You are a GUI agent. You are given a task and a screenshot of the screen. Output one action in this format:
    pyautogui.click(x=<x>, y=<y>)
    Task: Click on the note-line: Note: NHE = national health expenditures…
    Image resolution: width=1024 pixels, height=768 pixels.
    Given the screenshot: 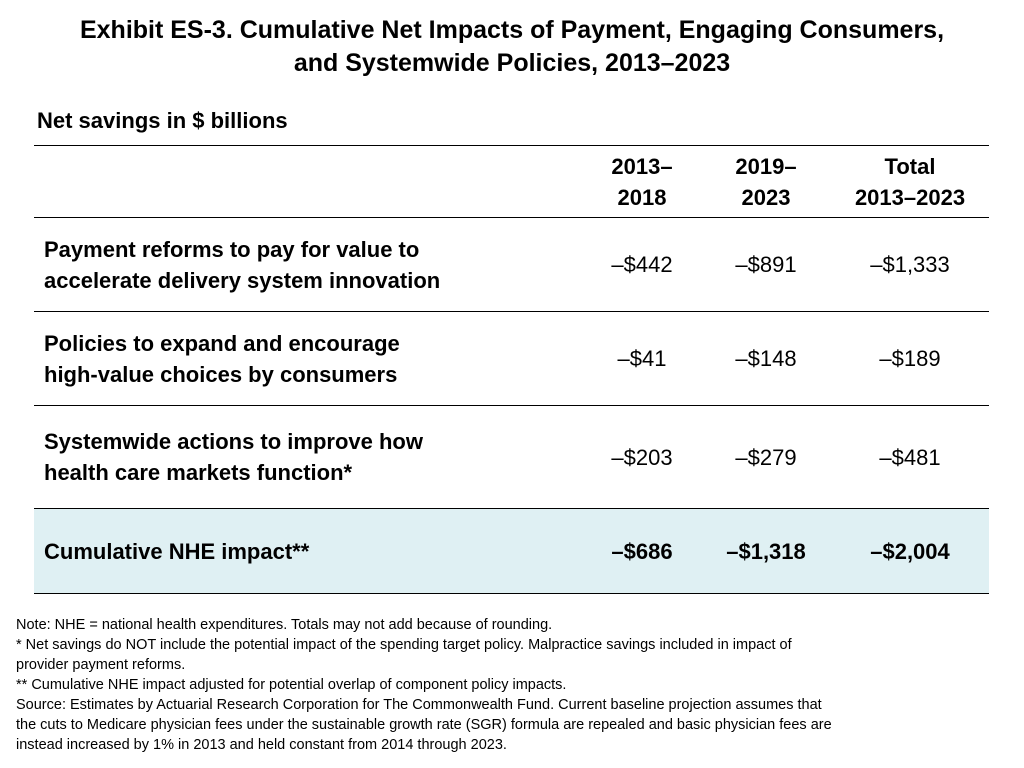 What is the action you would take?
    pyautogui.click(x=284, y=625)
    